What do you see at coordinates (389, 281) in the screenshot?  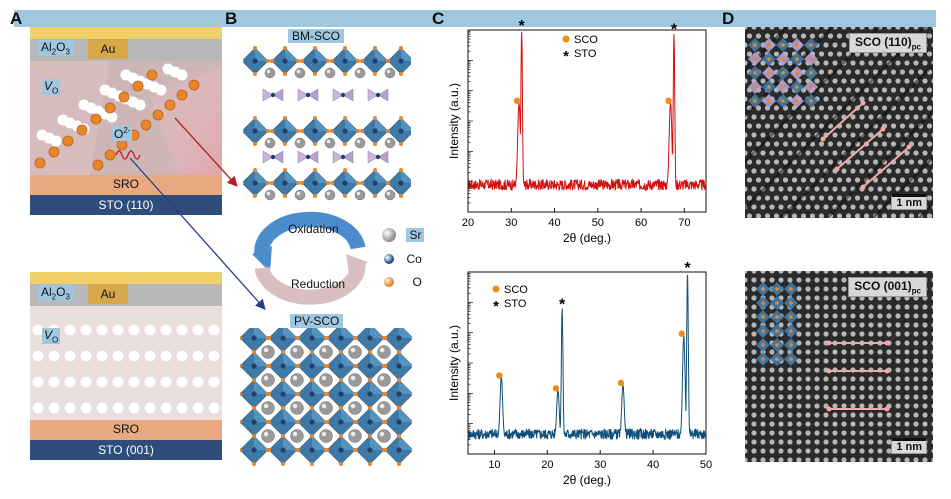 I see `o-atom-icon` at bounding box center [389, 281].